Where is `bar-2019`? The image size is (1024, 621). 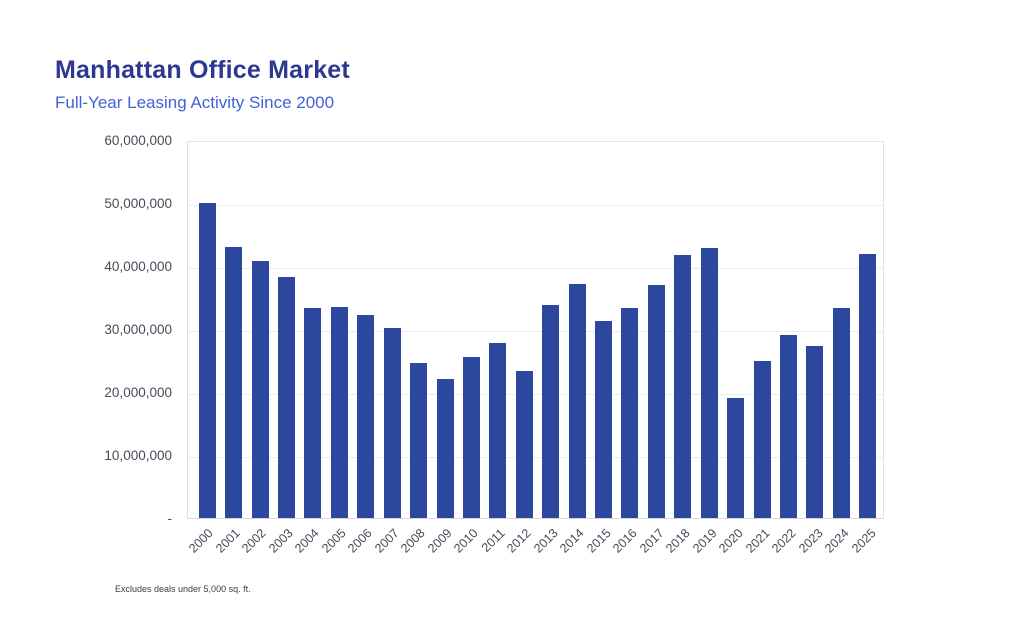 bar-2019 is located at coordinates (709, 382).